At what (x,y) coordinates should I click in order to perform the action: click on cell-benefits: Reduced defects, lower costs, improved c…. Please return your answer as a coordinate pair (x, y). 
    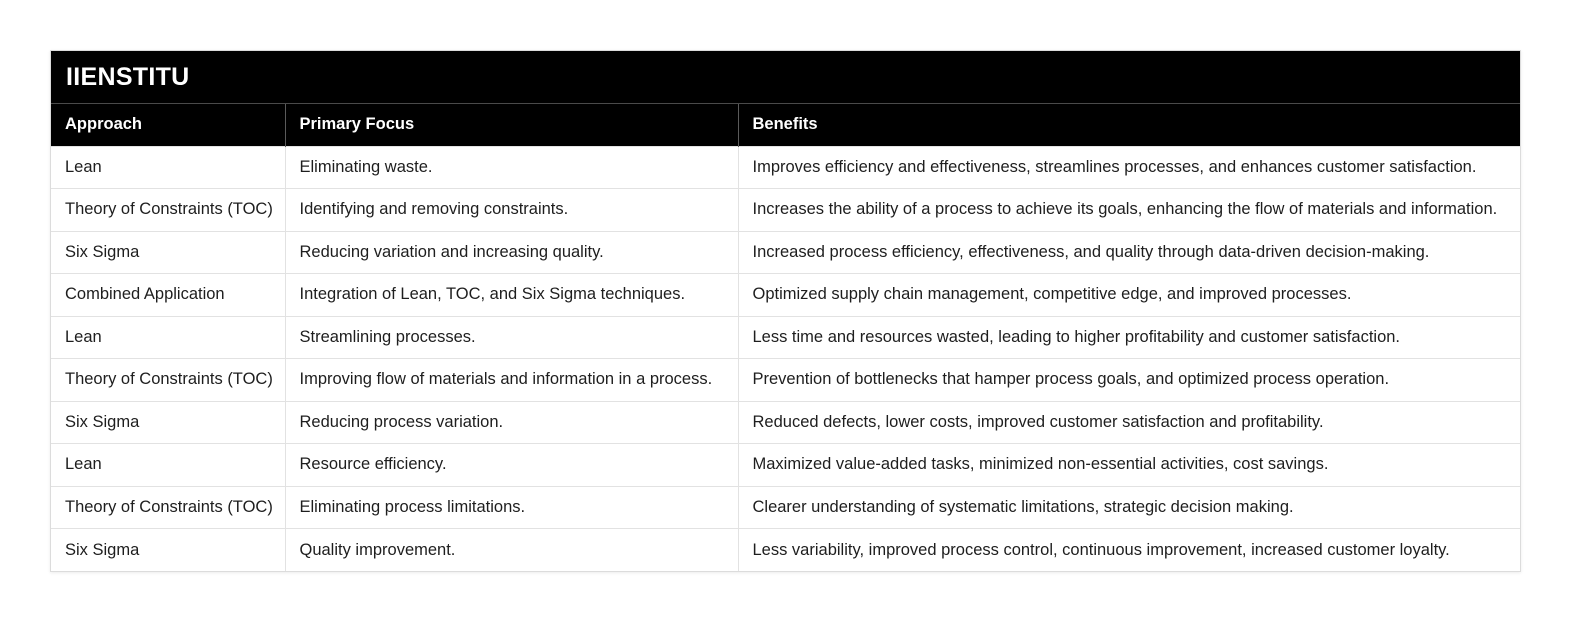
    Looking at the image, I should click on (1128, 422).